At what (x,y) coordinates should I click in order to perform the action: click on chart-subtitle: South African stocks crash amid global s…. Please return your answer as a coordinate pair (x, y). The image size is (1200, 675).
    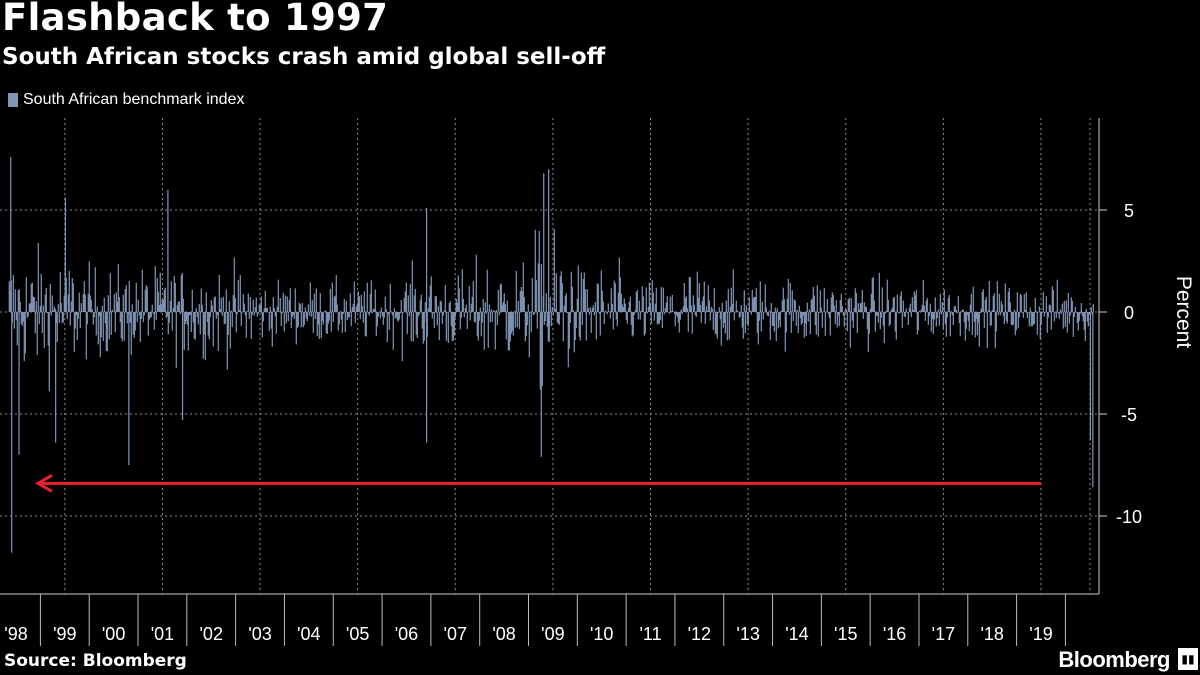
    Looking at the image, I should click on (304, 57).